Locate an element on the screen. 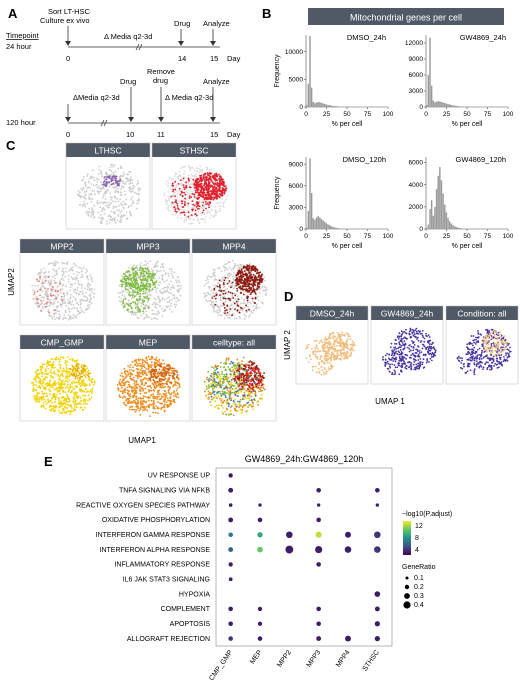 Image resolution: width=520 pixels, height=691 pixels. hist-ytick-label: 9000 is located at coordinates (296, 164).